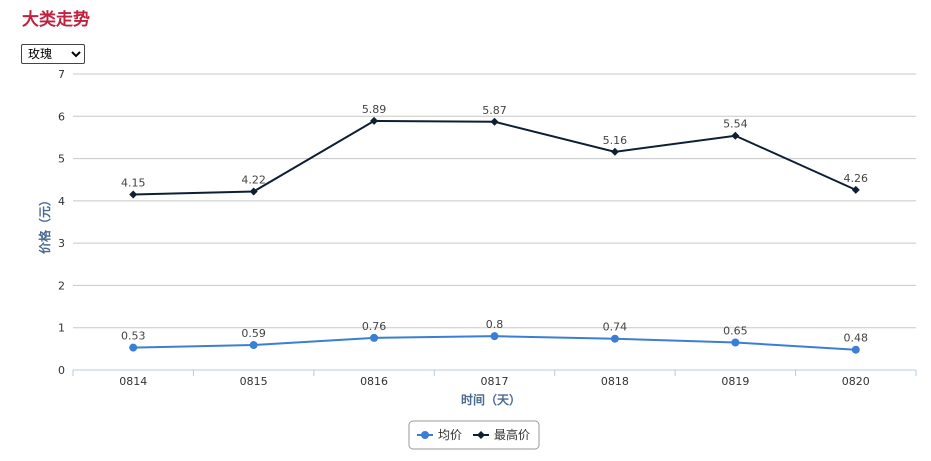  Describe the element at coordinates (44, 224) in the screenshot. I see `y-axis-title: 价格（元）` at that location.